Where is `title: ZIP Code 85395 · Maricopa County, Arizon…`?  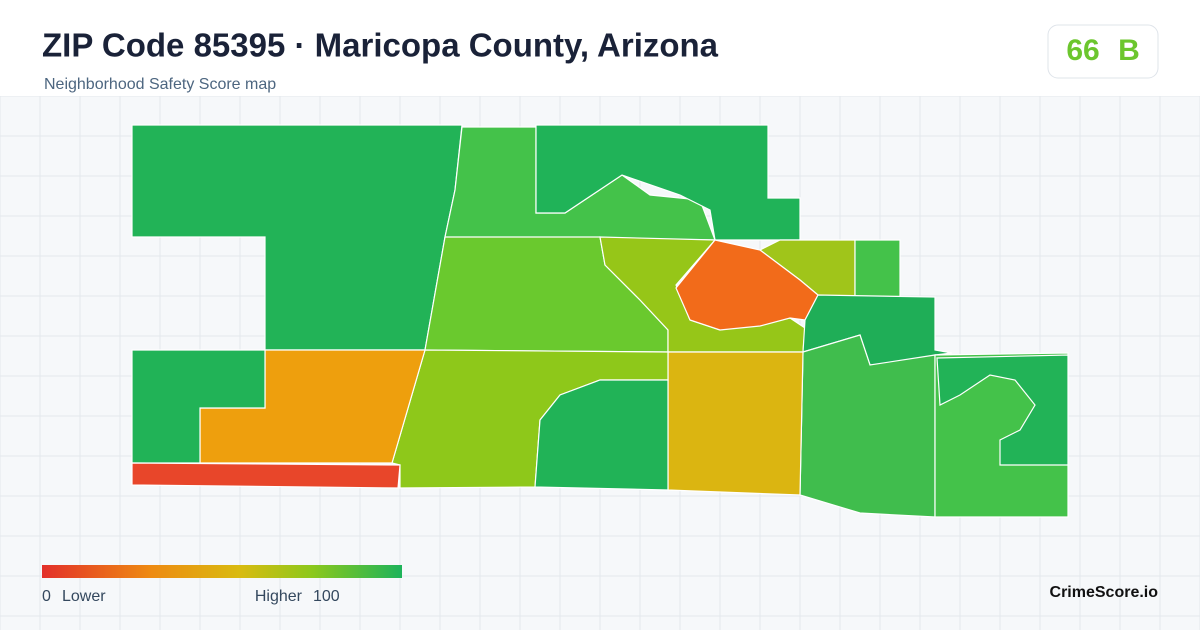
title: ZIP Code 85395 · Maricopa County, Arizon… is located at coordinates (380, 45).